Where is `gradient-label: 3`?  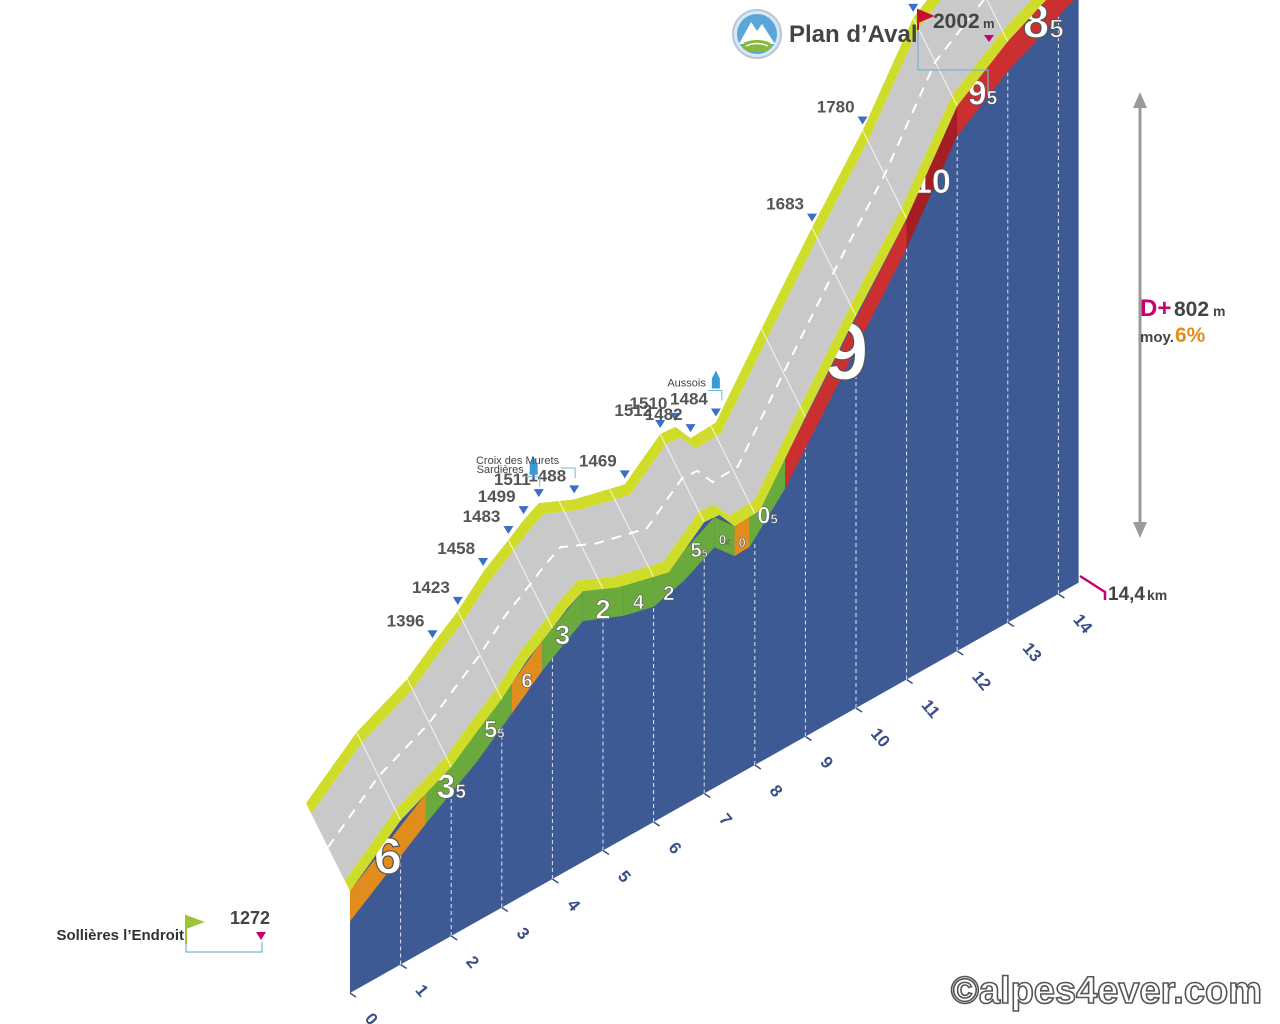 gradient-label: 3 is located at coordinates (562, 634).